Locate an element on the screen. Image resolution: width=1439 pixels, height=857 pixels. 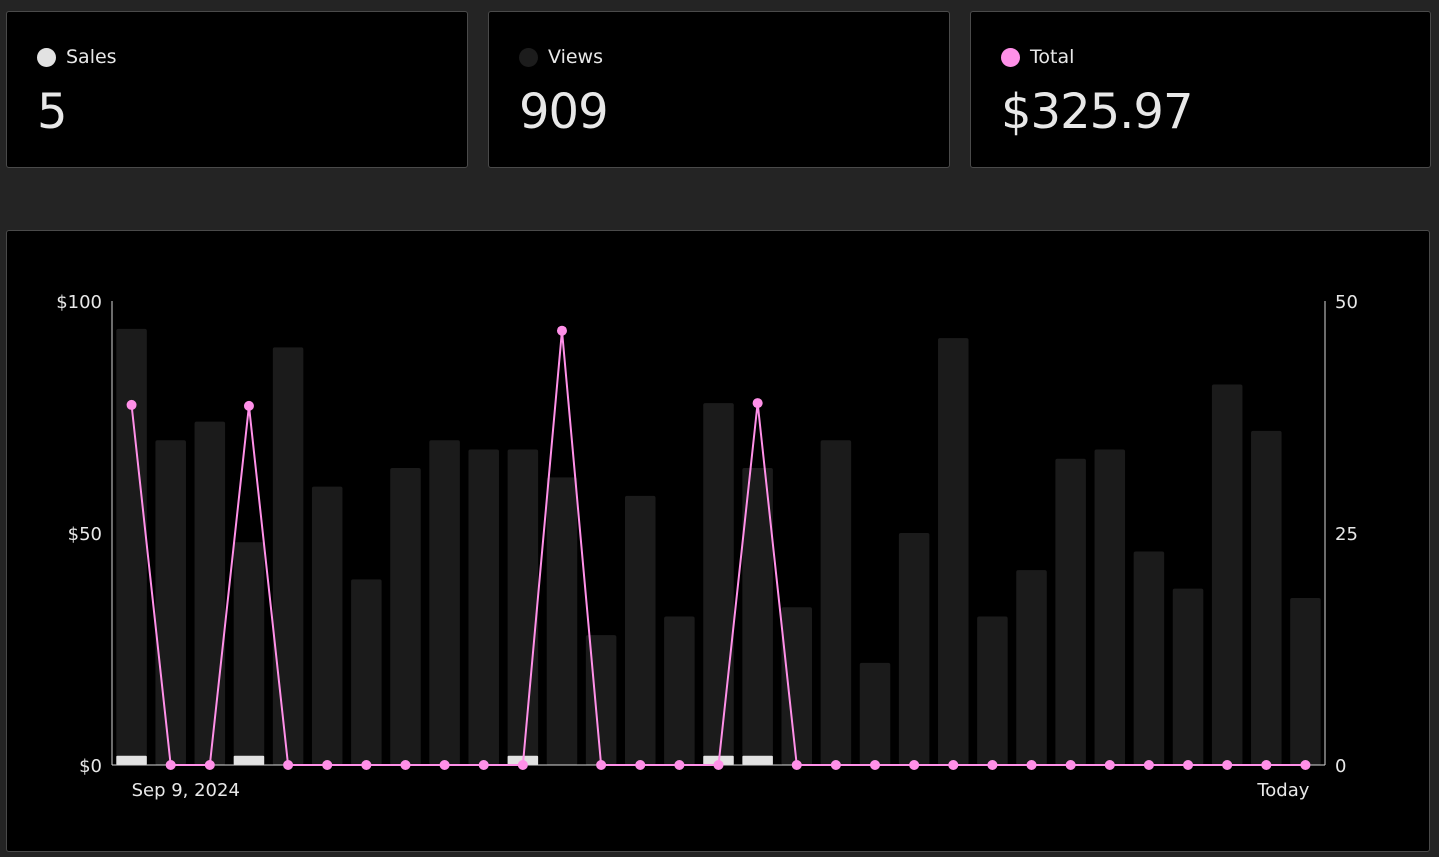
right-tick-label: 25 is located at coordinates (1346, 534).